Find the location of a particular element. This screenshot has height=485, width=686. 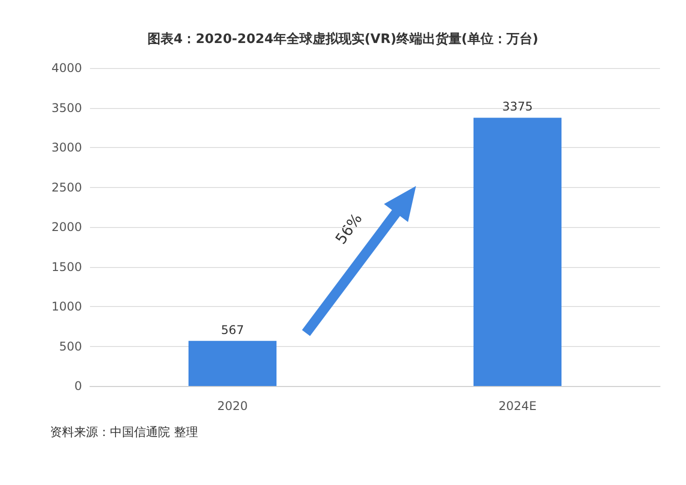

y-tick-label: 2500 is located at coordinates (66, 187).